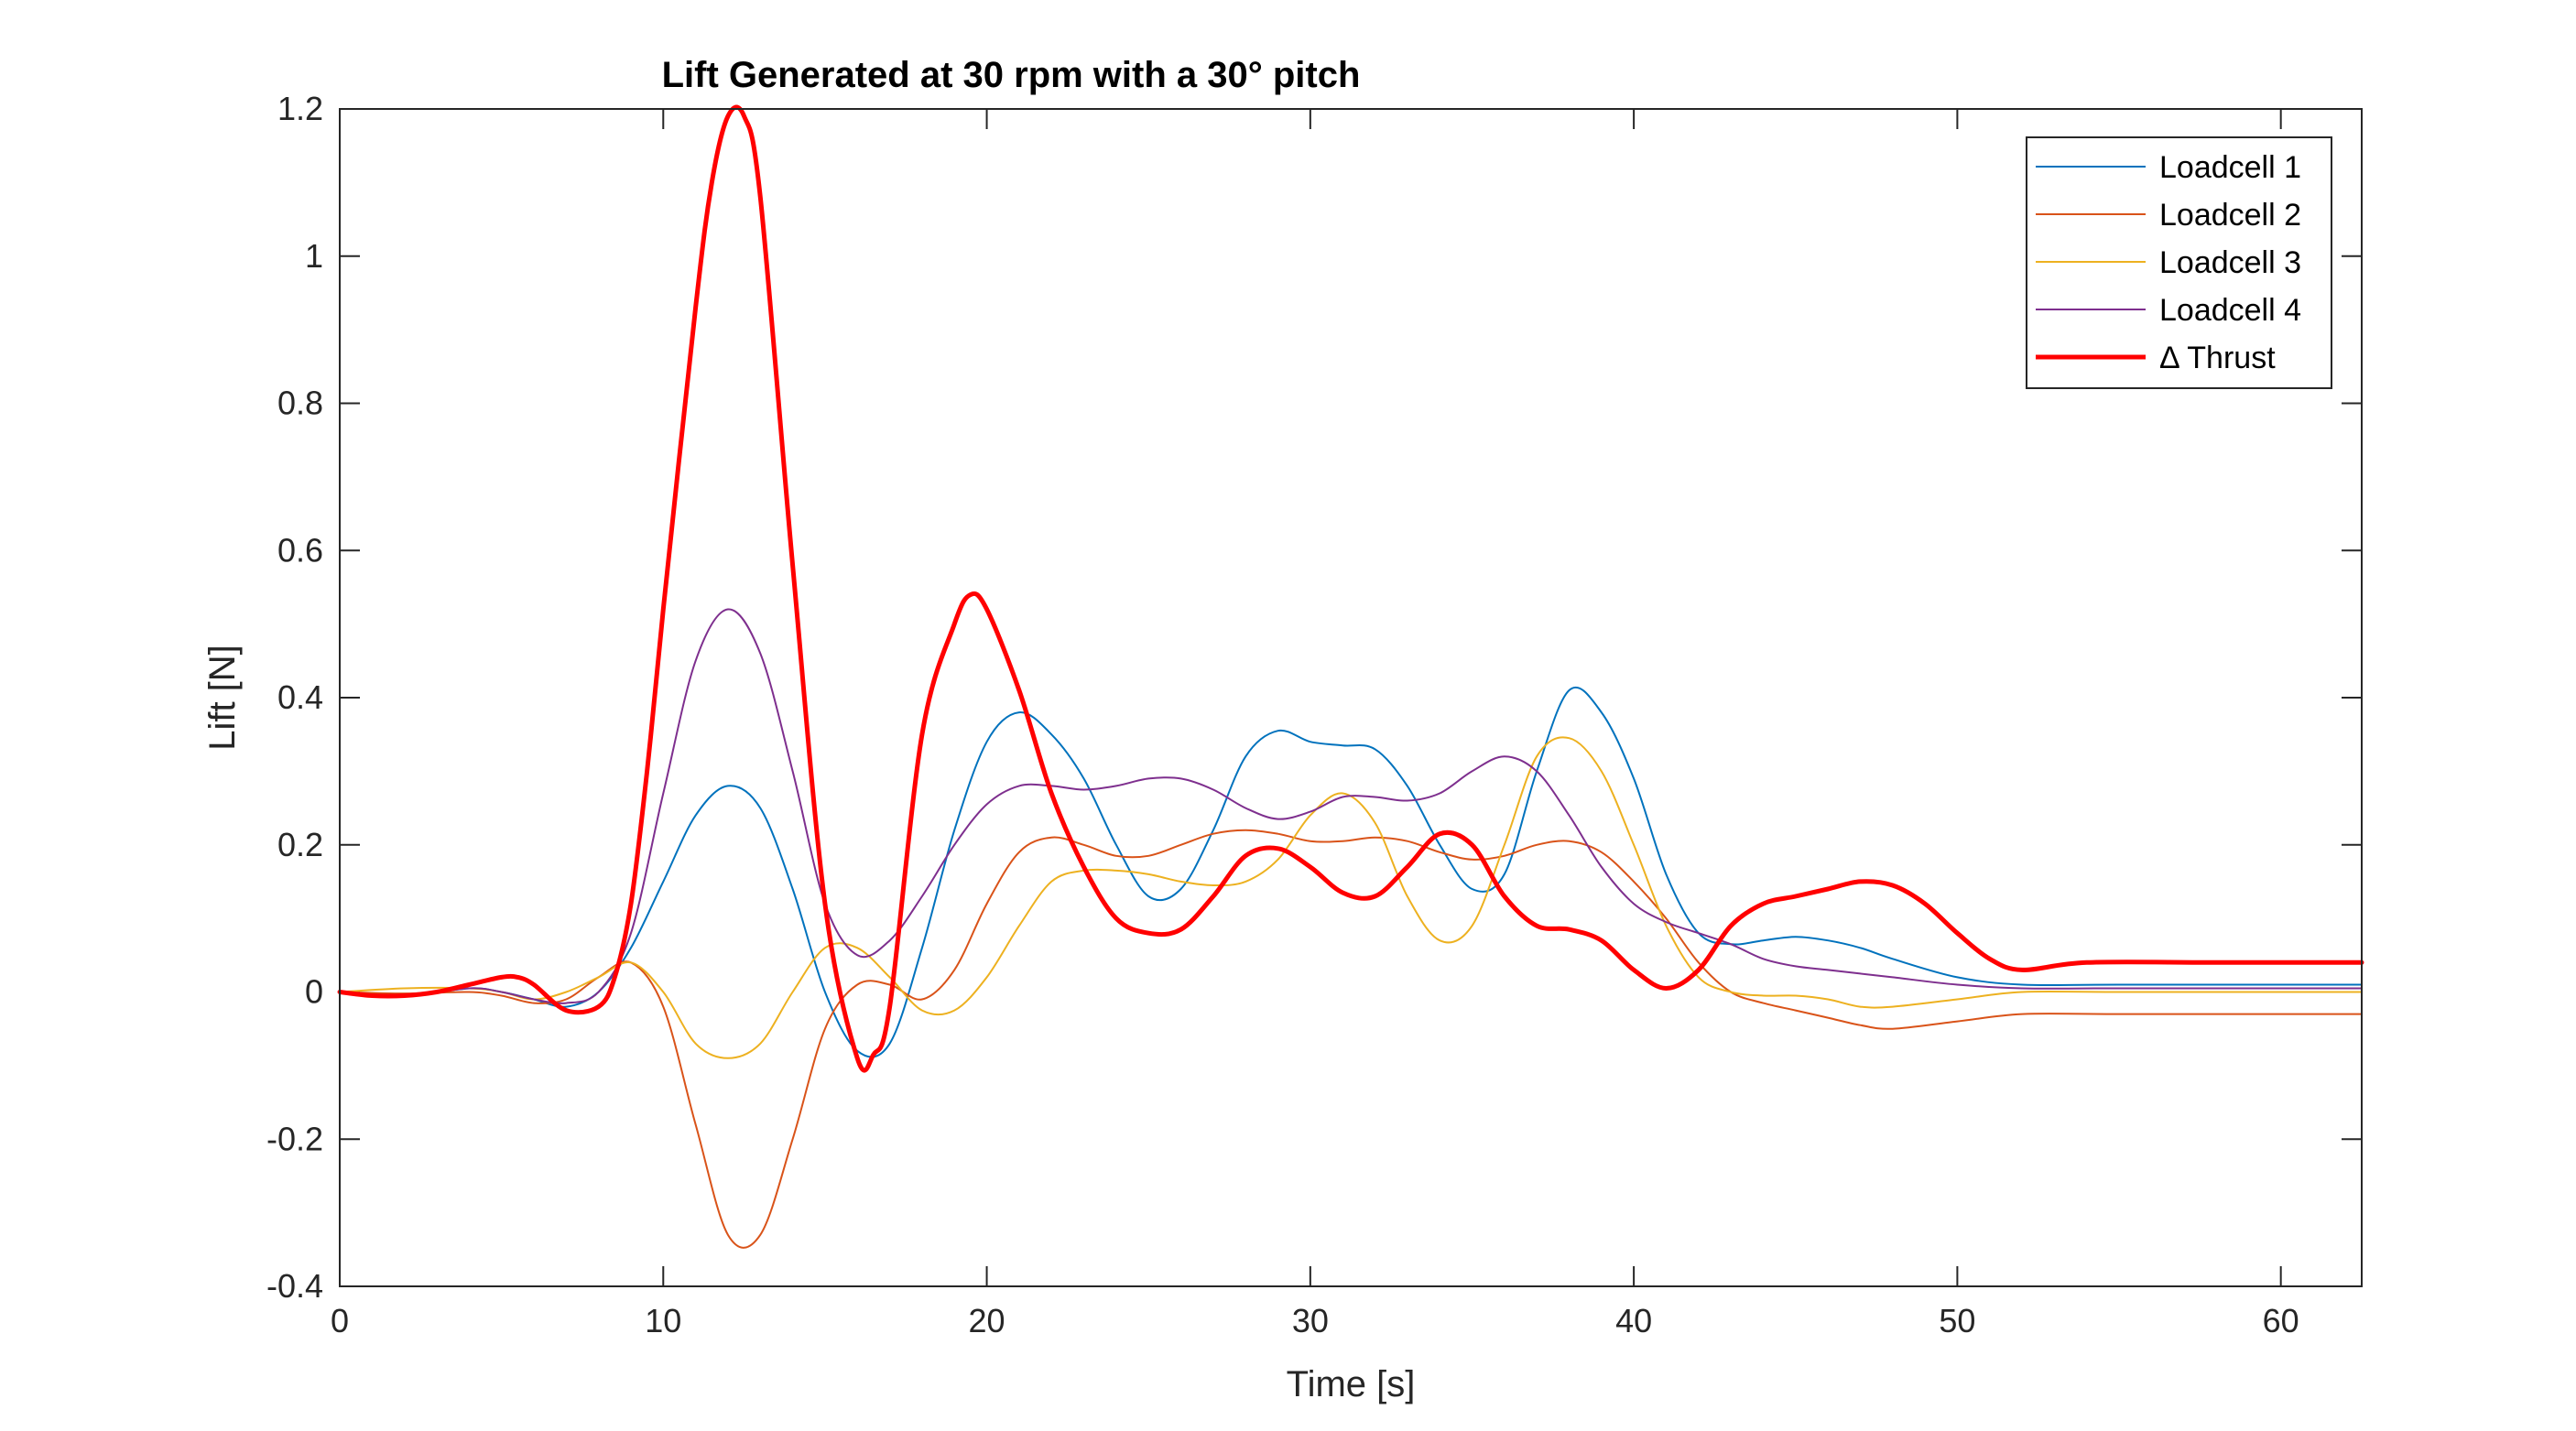 The image size is (2576, 1431). Describe the element at coordinates (1310, 1320) in the screenshot. I see `x-tick-label: 30` at that location.